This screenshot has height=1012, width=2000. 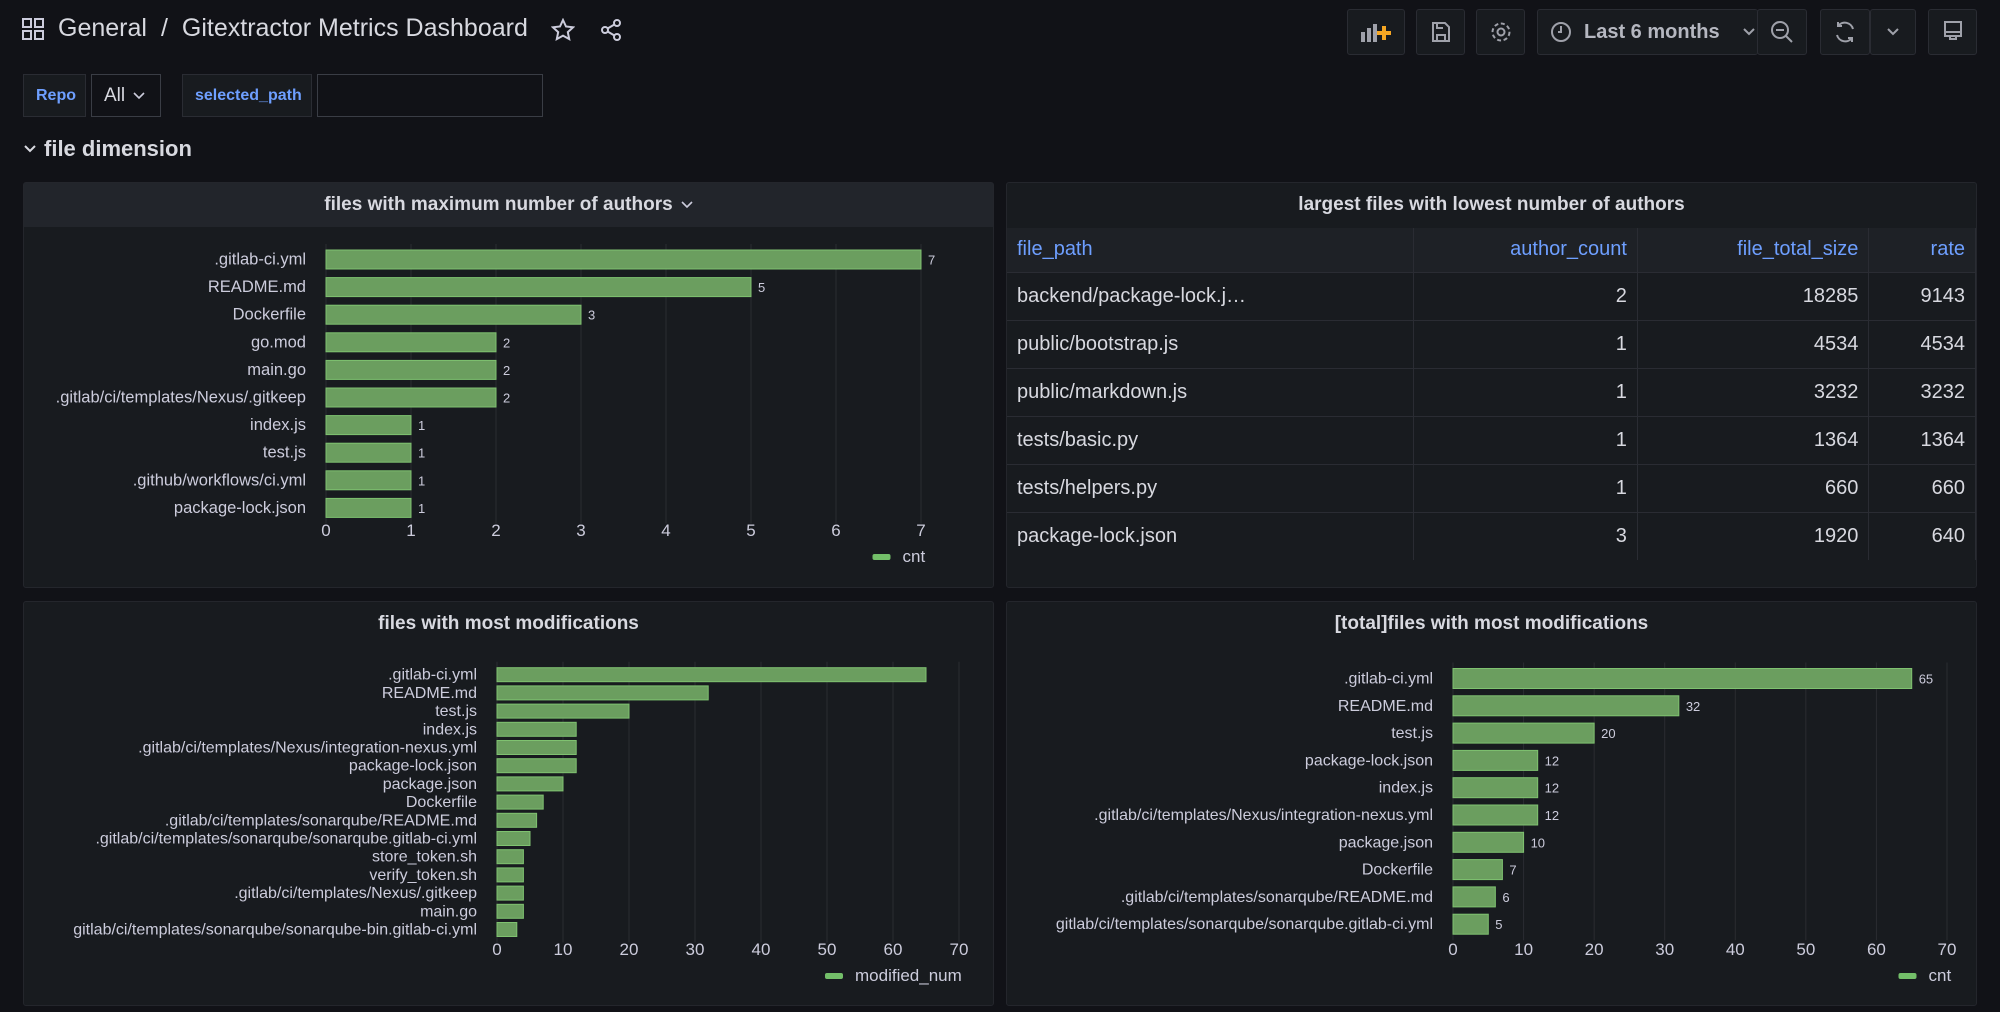 What do you see at coordinates (498, 204) in the screenshot?
I see `panel-title-text: files with maximum number of authors` at bounding box center [498, 204].